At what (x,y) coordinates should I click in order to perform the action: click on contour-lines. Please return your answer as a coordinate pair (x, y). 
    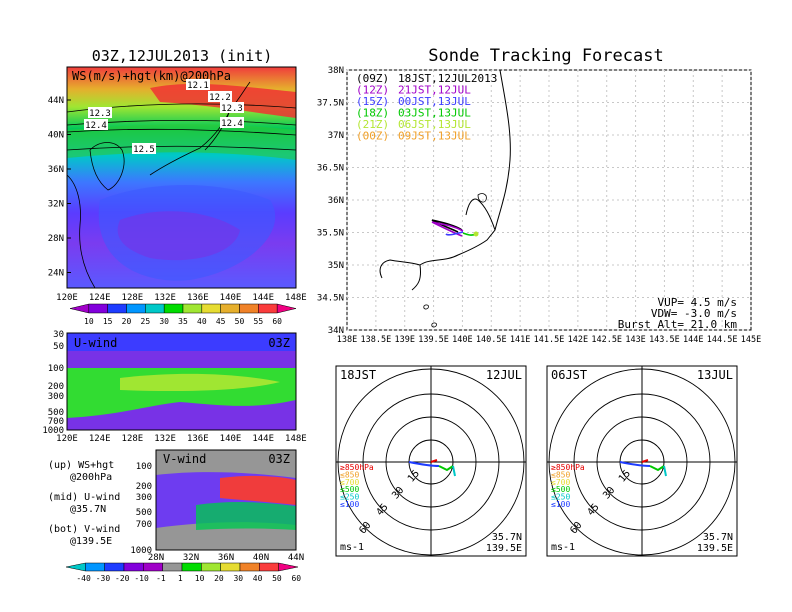
    Looking at the image, I should click on (181, 127).